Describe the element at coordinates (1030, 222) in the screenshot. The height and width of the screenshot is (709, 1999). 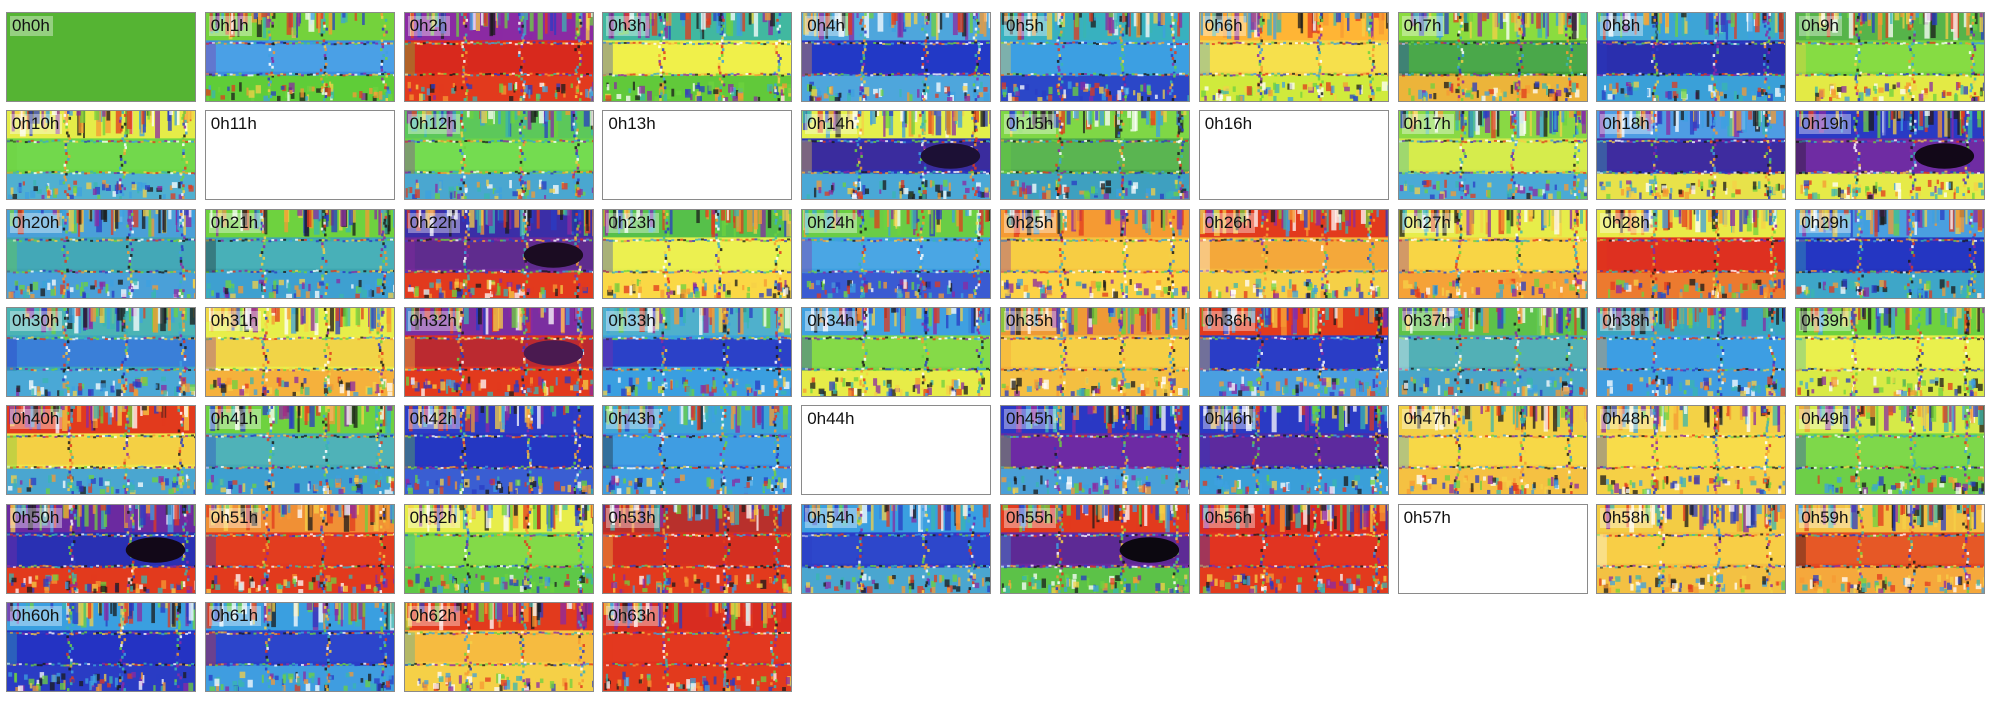
I see `tile-label: 0h25h` at that location.